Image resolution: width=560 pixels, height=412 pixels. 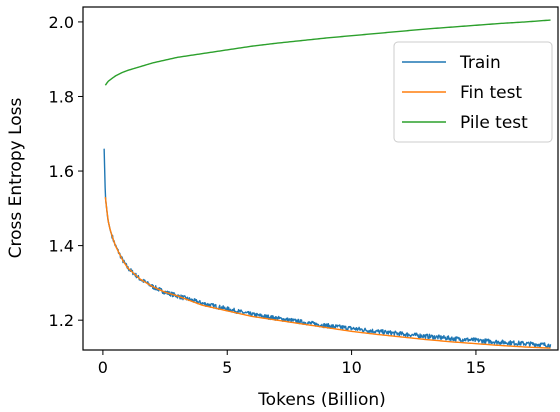 What do you see at coordinates (476, 367) in the screenshot?
I see `x-tick-label: 15` at bounding box center [476, 367].